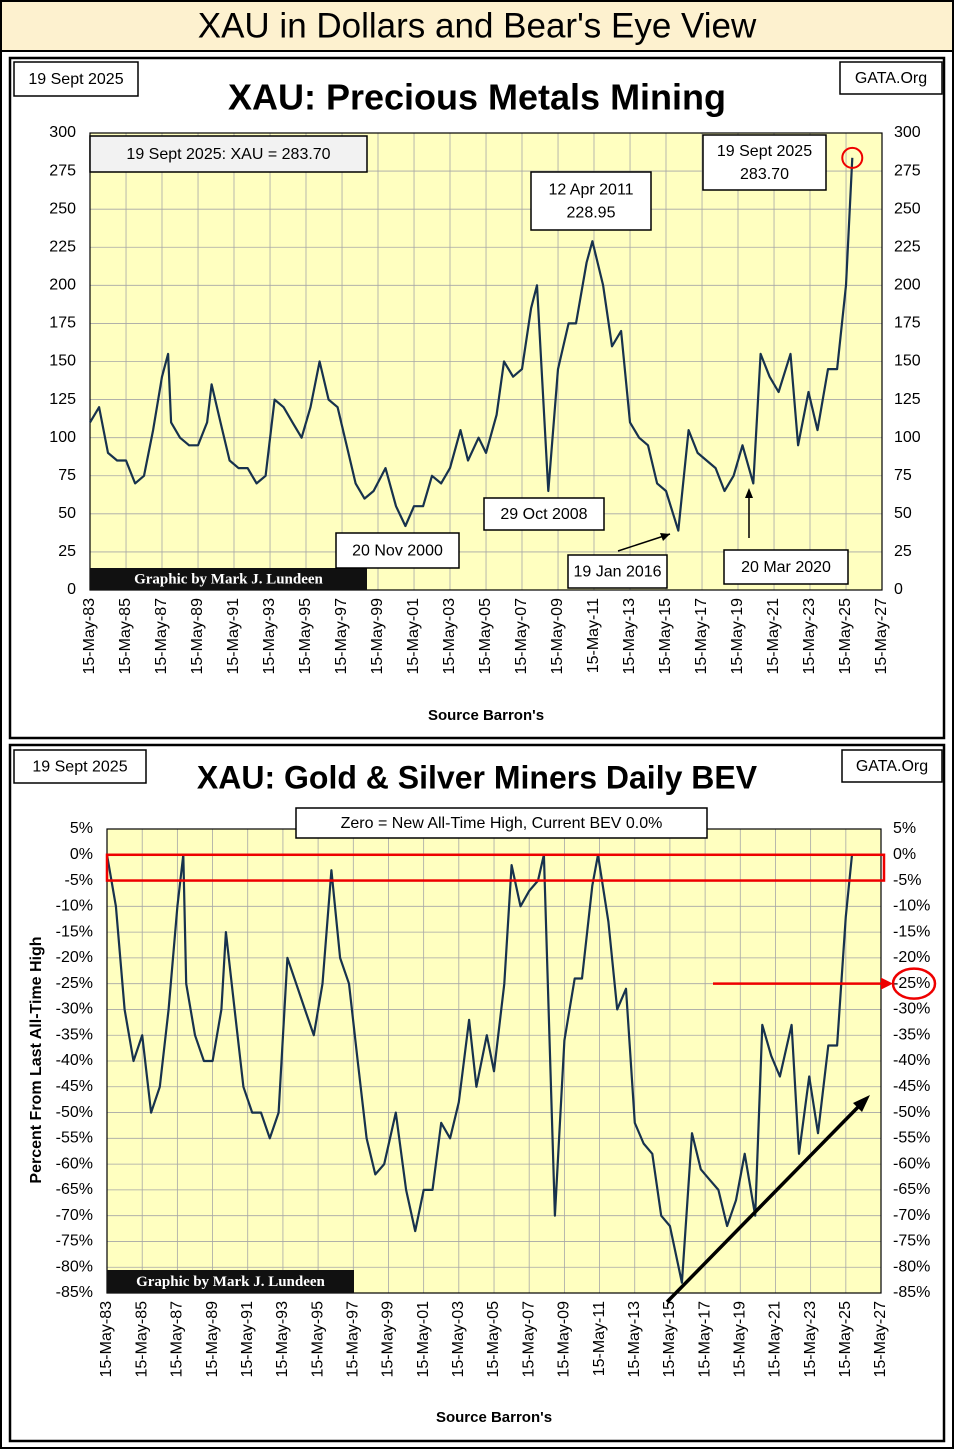  I want to click on site-label: GATA.Org, so click(892, 766).